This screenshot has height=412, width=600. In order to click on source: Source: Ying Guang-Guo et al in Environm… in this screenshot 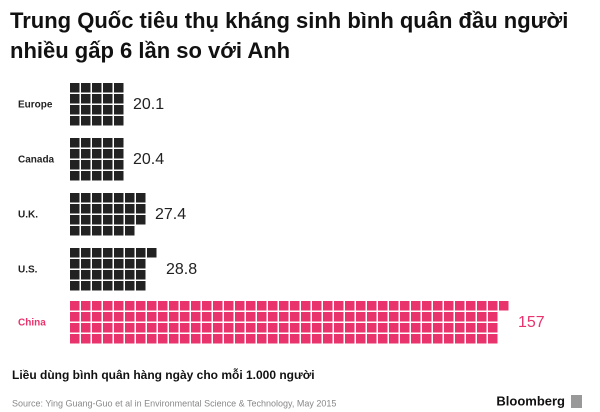, I will do `click(174, 403)`.